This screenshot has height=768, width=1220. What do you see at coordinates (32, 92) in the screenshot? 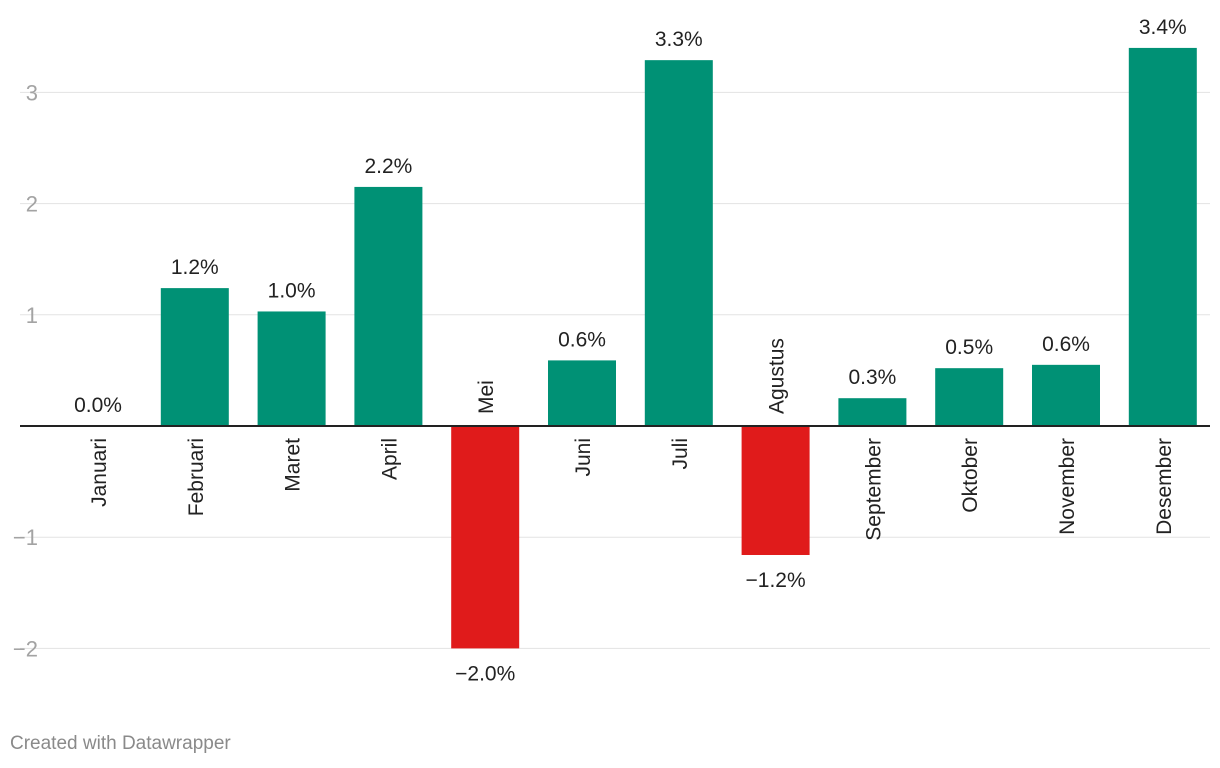
I see `y-tick-label: 3` at bounding box center [32, 92].